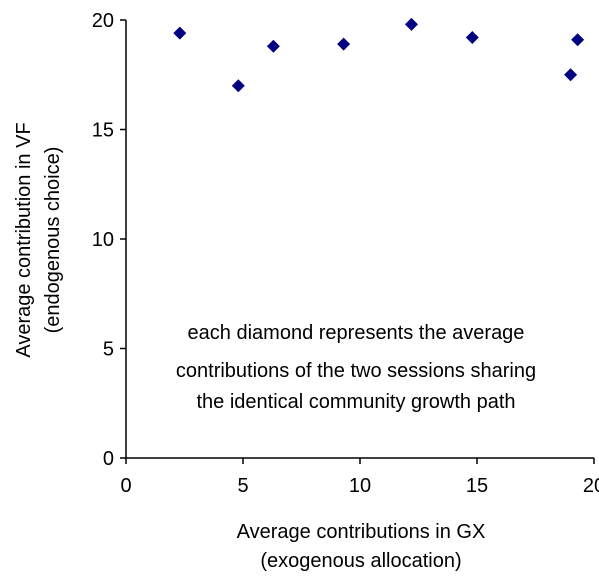  Describe the element at coordinates (356, 333) in the screenshot. I see `annotation-line-1: each diamond represents the average` at that location.